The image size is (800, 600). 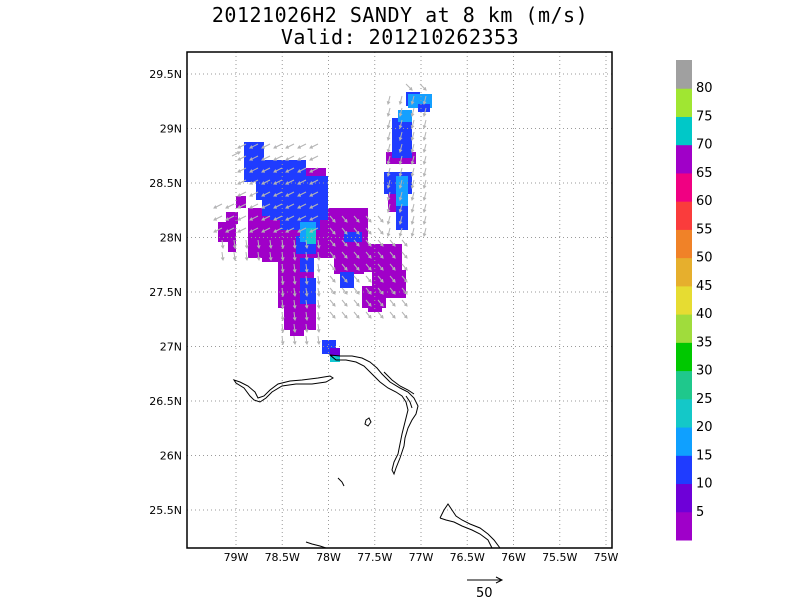 What do you see at coordinates (704, 342) in the screenshot?
I see `colorbar-label: 35` at bounding box center [704, 342].